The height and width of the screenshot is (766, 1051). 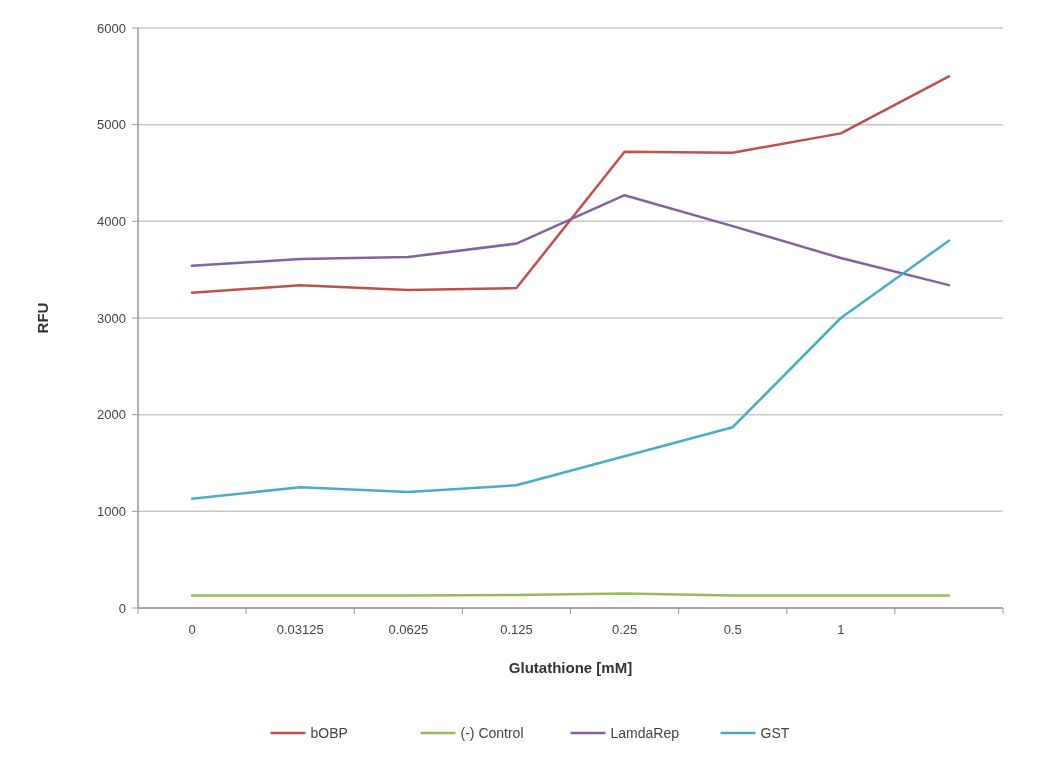 What do you see at coordinates (570, 667) in the screenshot?
I see `x-axis-title: Glutathione [mM]` at bounding box center [570, 667].